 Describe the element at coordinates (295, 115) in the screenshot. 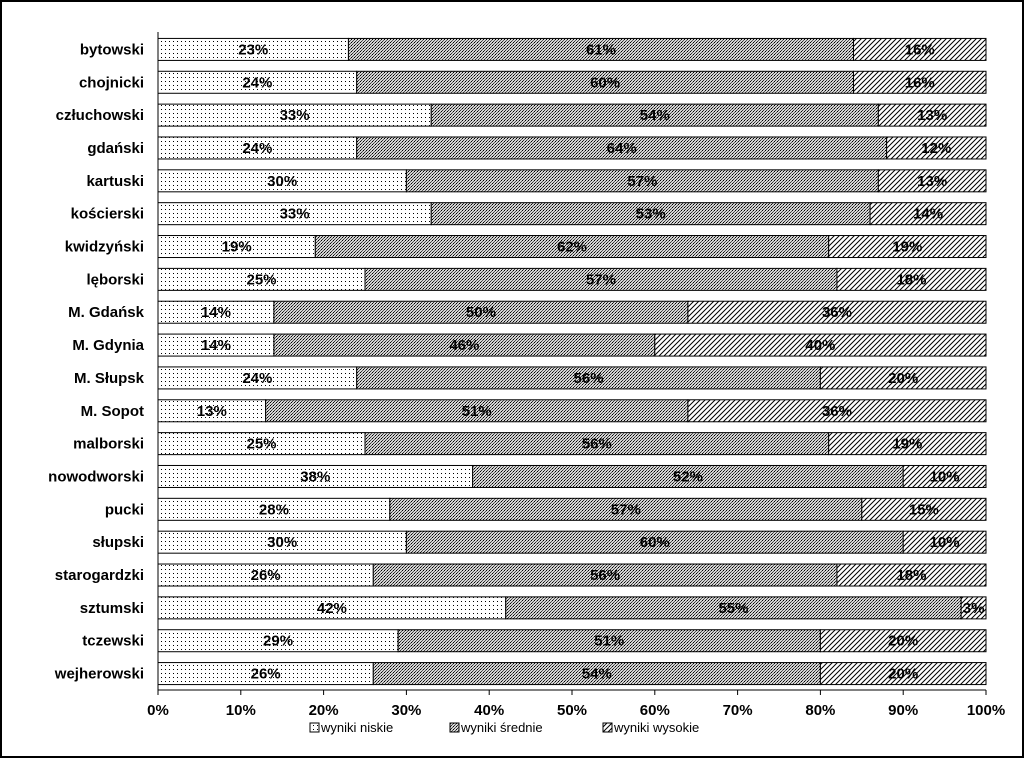

I see `data-label-1-row-3: 33%` at that location.